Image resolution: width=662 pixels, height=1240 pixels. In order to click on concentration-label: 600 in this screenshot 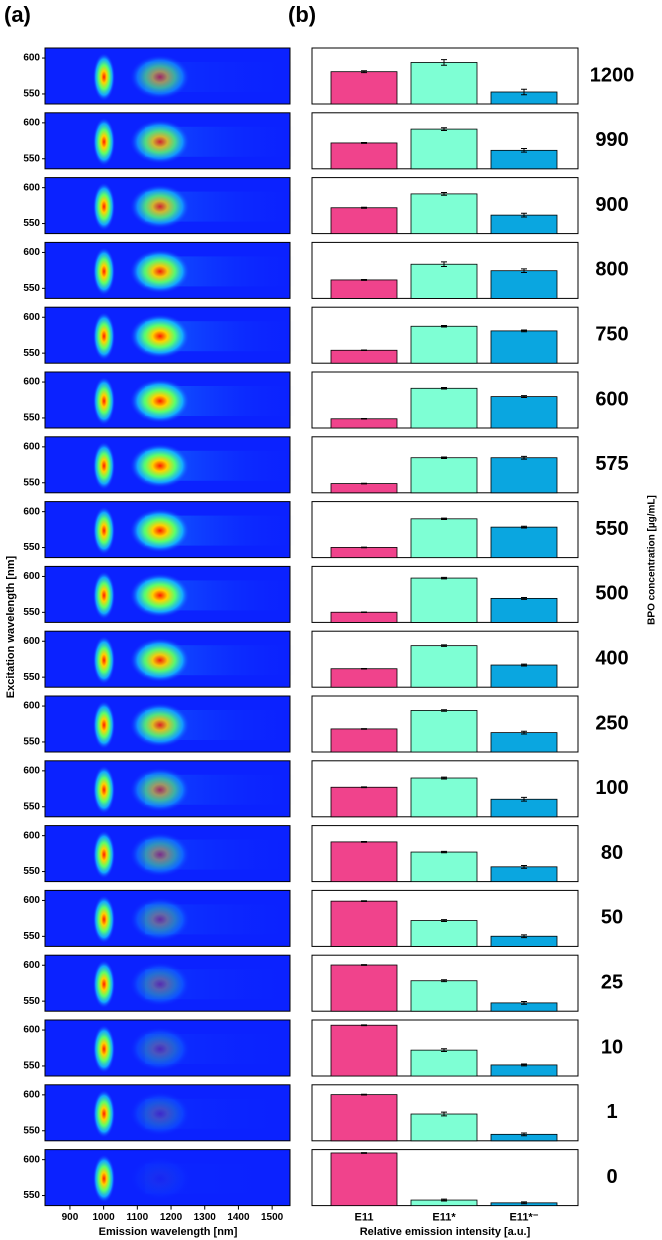, I will do `click(611, 399)`.